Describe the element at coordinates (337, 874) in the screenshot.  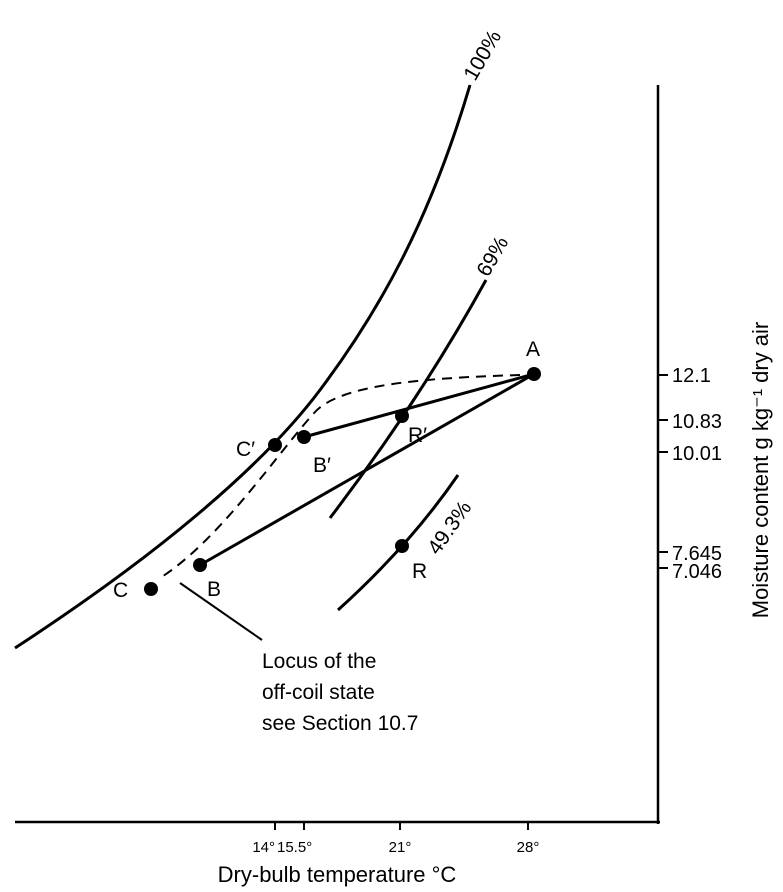
I see `x-axis-title: Dry-bulb temperature °C` at that location.